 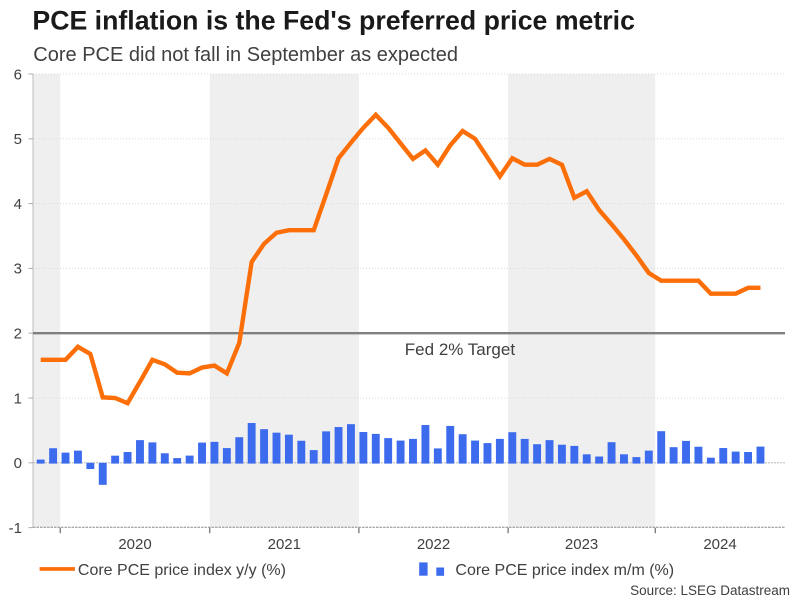 What do you see at coordinates (710, 590) in the screenshot?
I see `svg-text: Source: LSEG Datastream` at bounding box center [710, 590].